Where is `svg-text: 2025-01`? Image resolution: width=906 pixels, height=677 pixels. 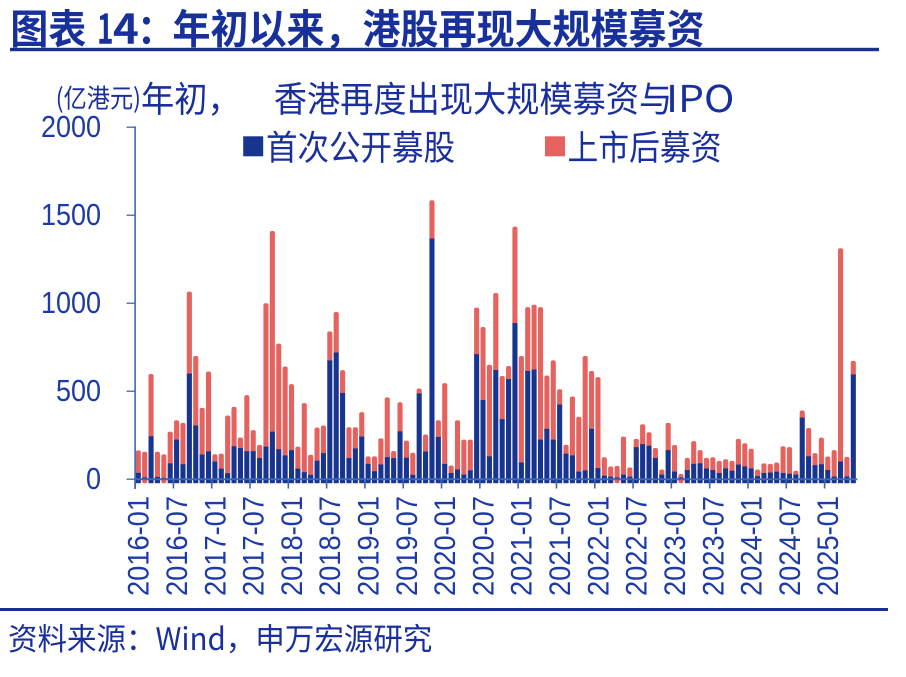 svg-text: 2025-01 is located at coordinates (828, 546).